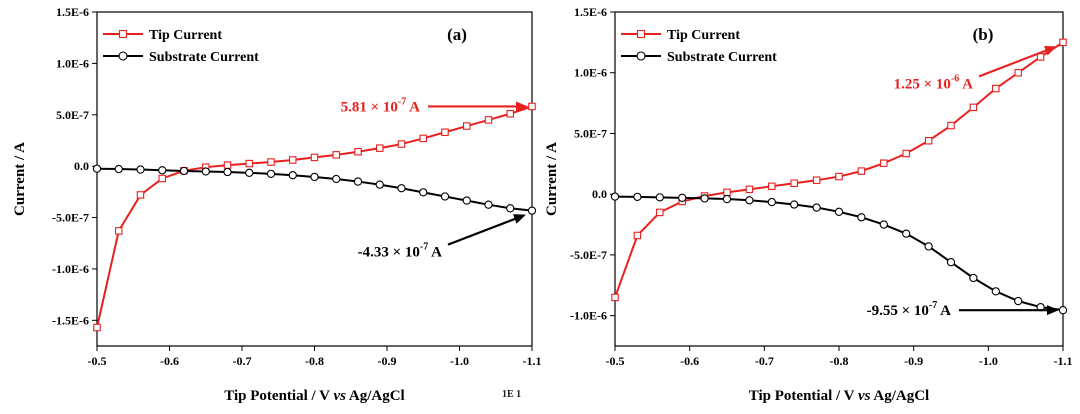 This screenshot has height=414, width=1080. I want to click on y-tick-label: 1.5E-6, so click(72, 12).